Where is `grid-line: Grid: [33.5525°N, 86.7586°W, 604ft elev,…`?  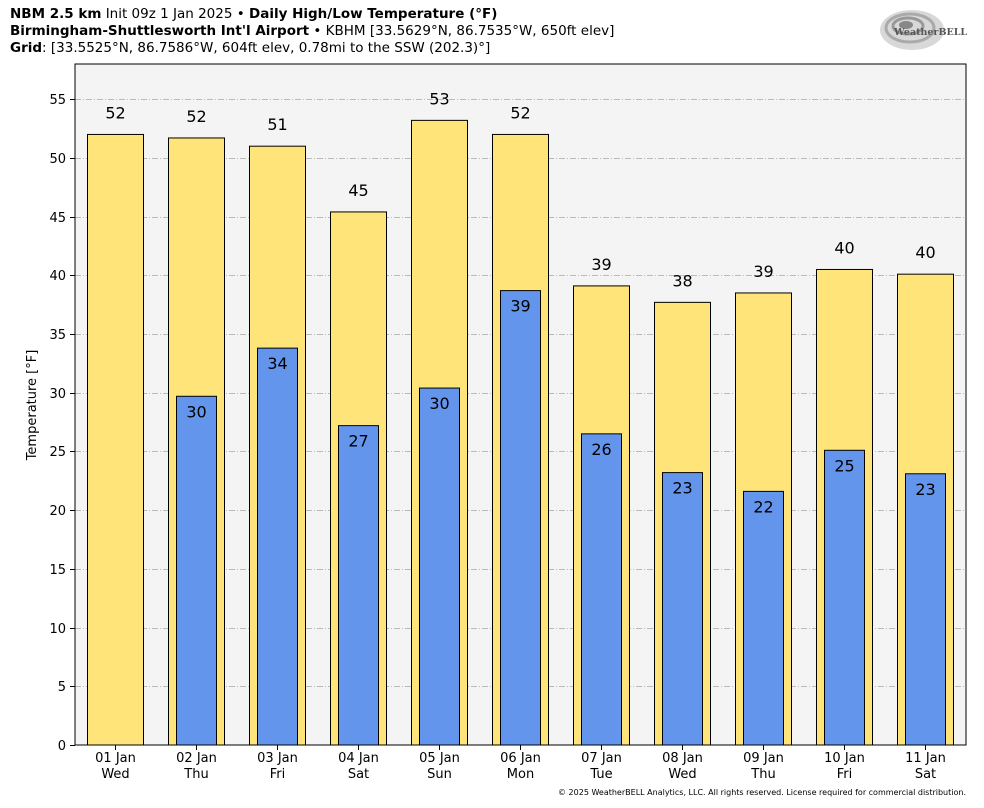 grid-line: Grid: [33.5525°N, 86.7586°W, 604ft elev,… is located at coordinates (250, 48).